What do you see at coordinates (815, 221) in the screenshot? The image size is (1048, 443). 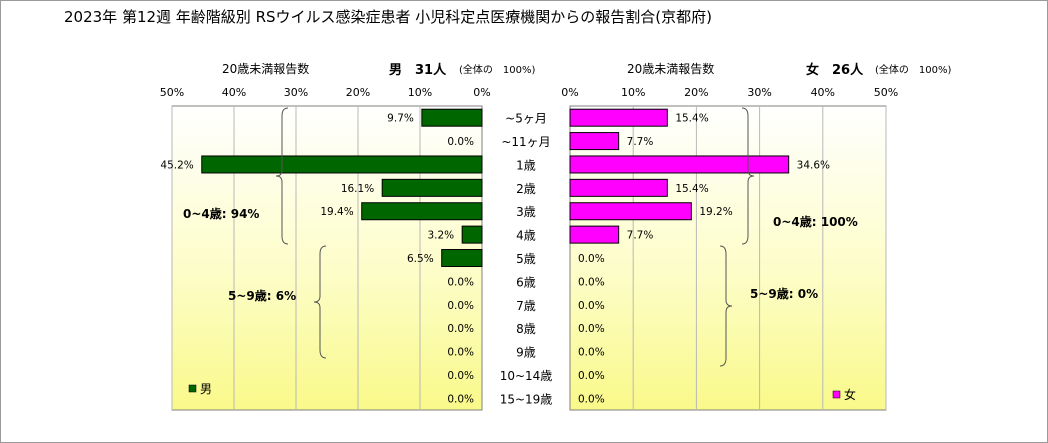 I see `female-annotation-0-4: 0~4歳: 100%` at bounding box center [815, 221].